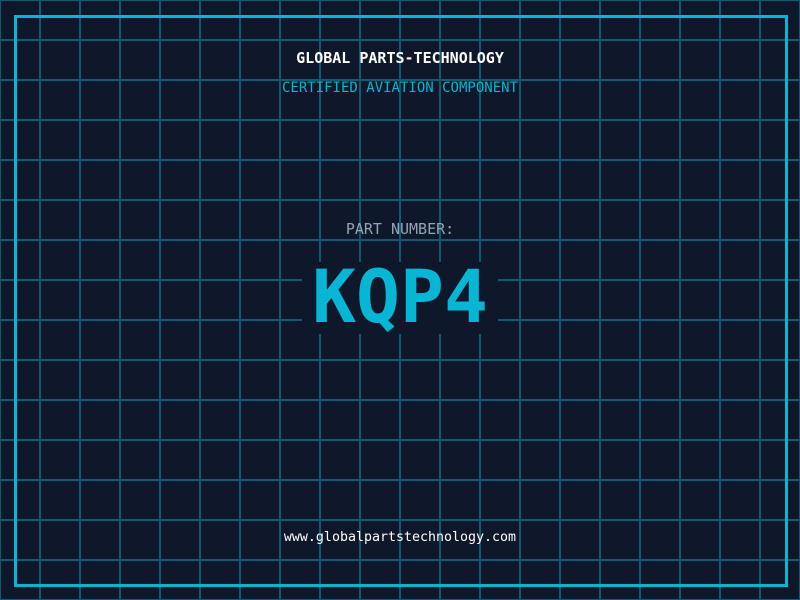 The height and width of the screenshot is (600, 800). Describe the element at coordinates (400, 58) in the screenshot. I see `brand-title: GLOBAL PARTS-TECHNOLOGY` at that location.